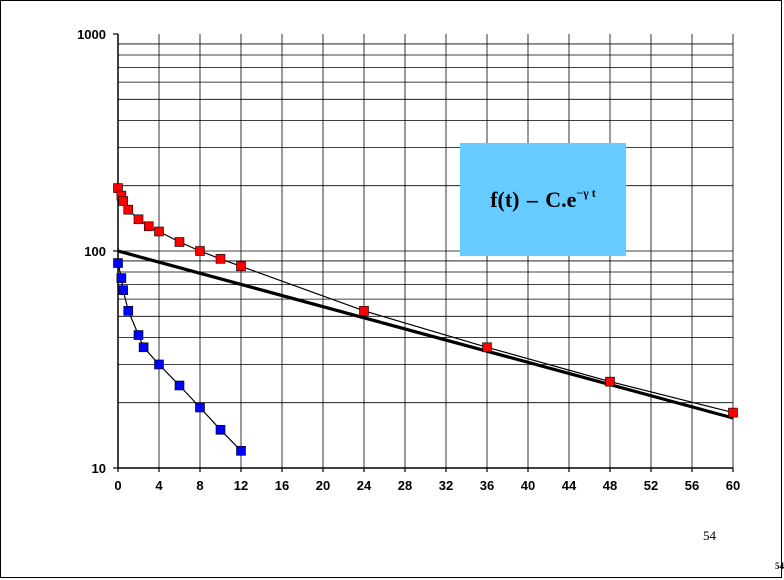 The width and height of the screenshot is (784, 580). I want to click on formula-box: f(t) – C.e−γ t, so click(543, 199).